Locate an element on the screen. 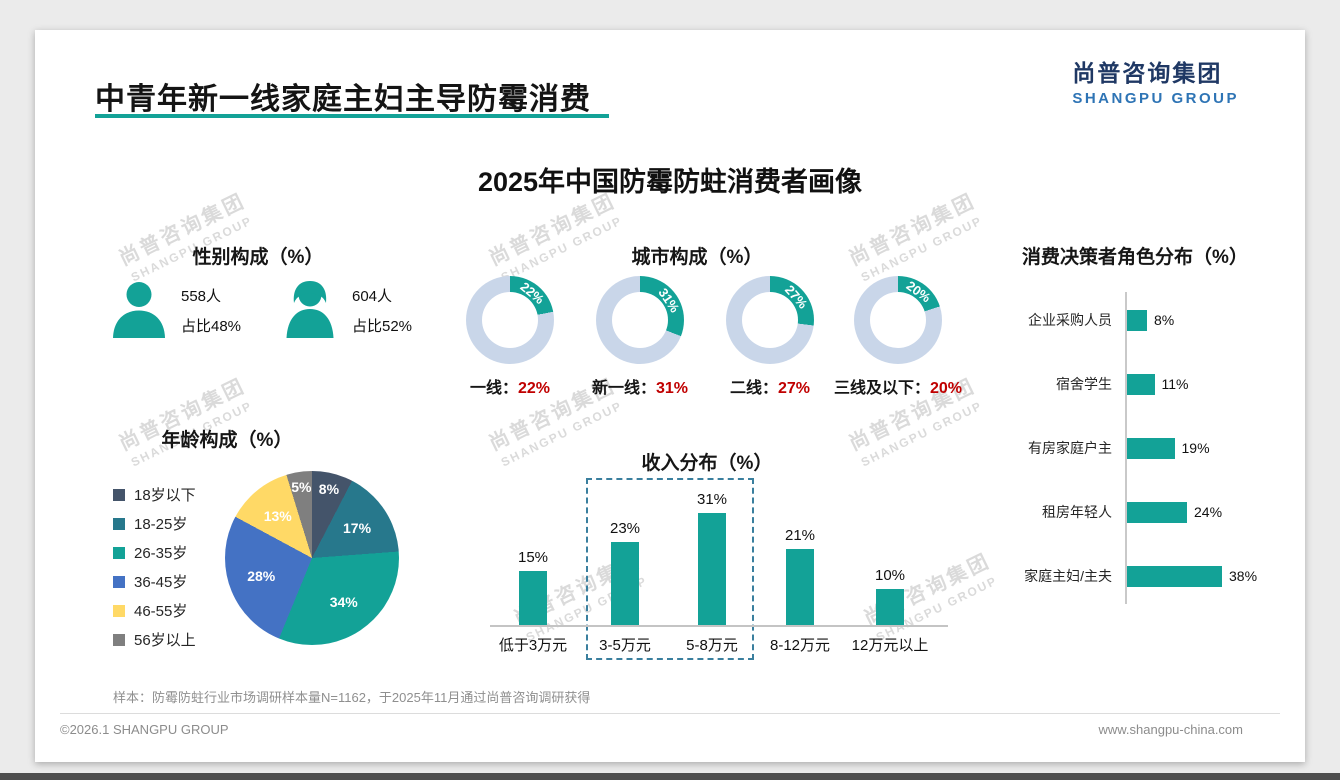 The width and height of the screenshot is (1340, 780). city-caption: 新一线：31% is located at coordinates (640, 386).